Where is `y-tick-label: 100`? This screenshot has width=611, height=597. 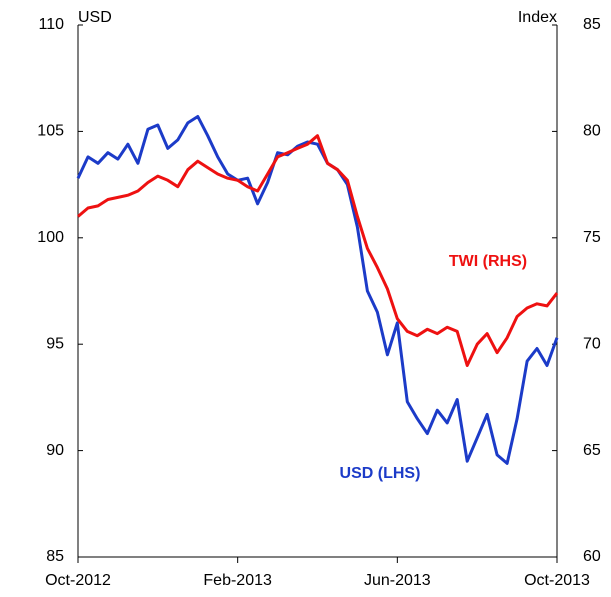 y-tick-label: 100 is located at coordinates (50, 237).